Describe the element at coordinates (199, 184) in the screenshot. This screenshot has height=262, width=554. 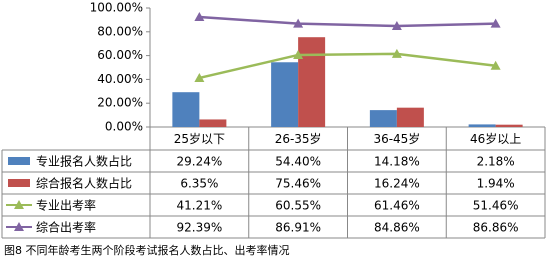
I see `table-value: 6.35%` at that location.